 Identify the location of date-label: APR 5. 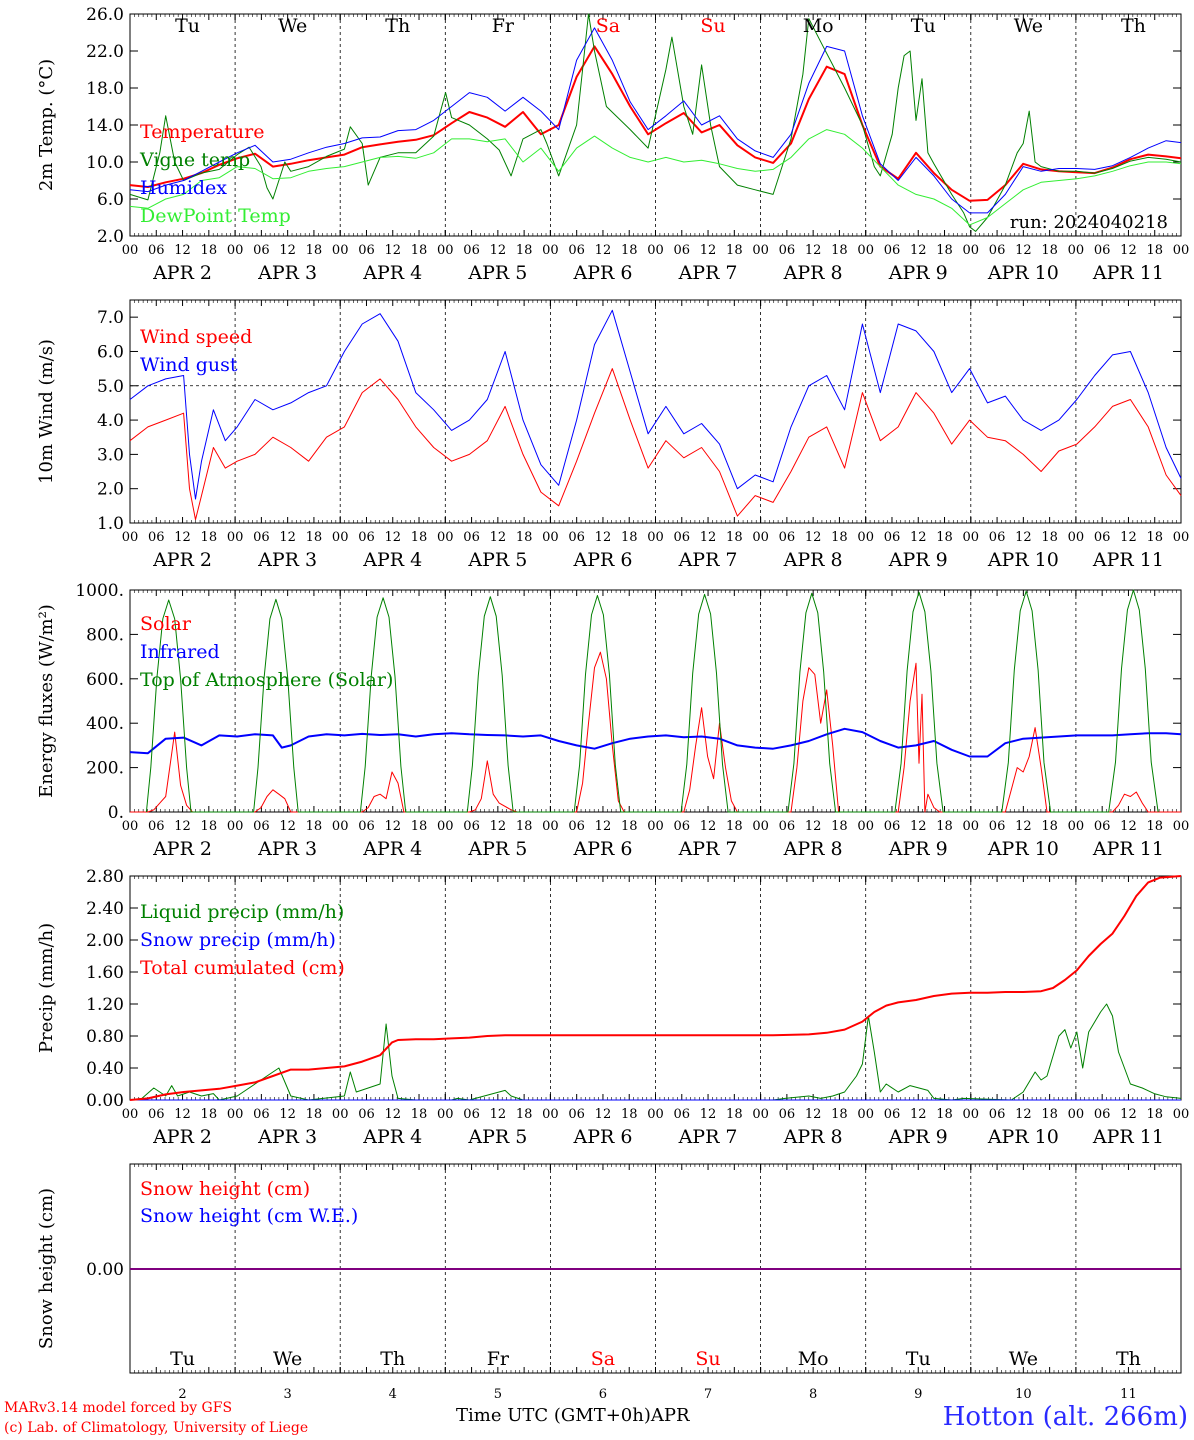
(497, 849).